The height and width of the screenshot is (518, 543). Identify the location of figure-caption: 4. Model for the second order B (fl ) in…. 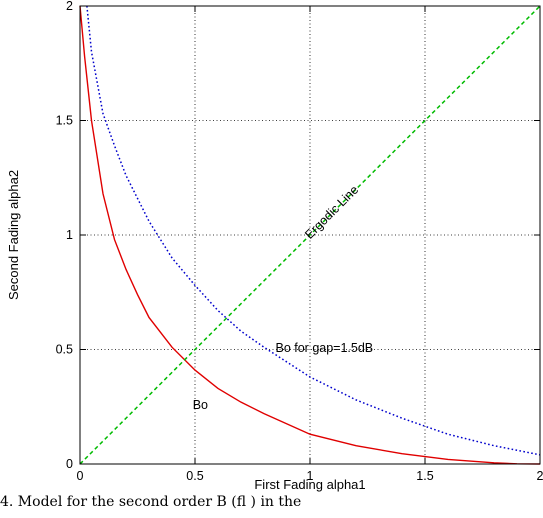
(151, 502).